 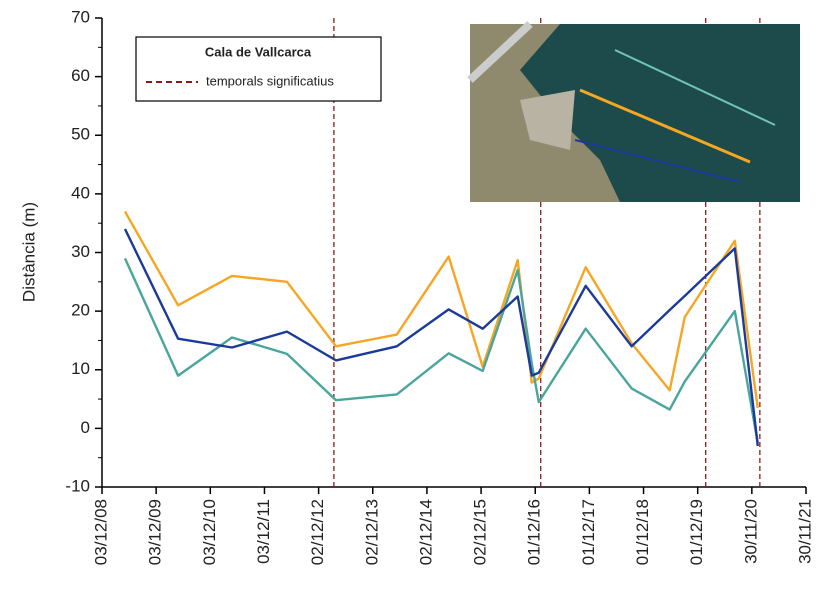 I want to click on x-tick-label: 02/12/15, so click(x=480, y=532).